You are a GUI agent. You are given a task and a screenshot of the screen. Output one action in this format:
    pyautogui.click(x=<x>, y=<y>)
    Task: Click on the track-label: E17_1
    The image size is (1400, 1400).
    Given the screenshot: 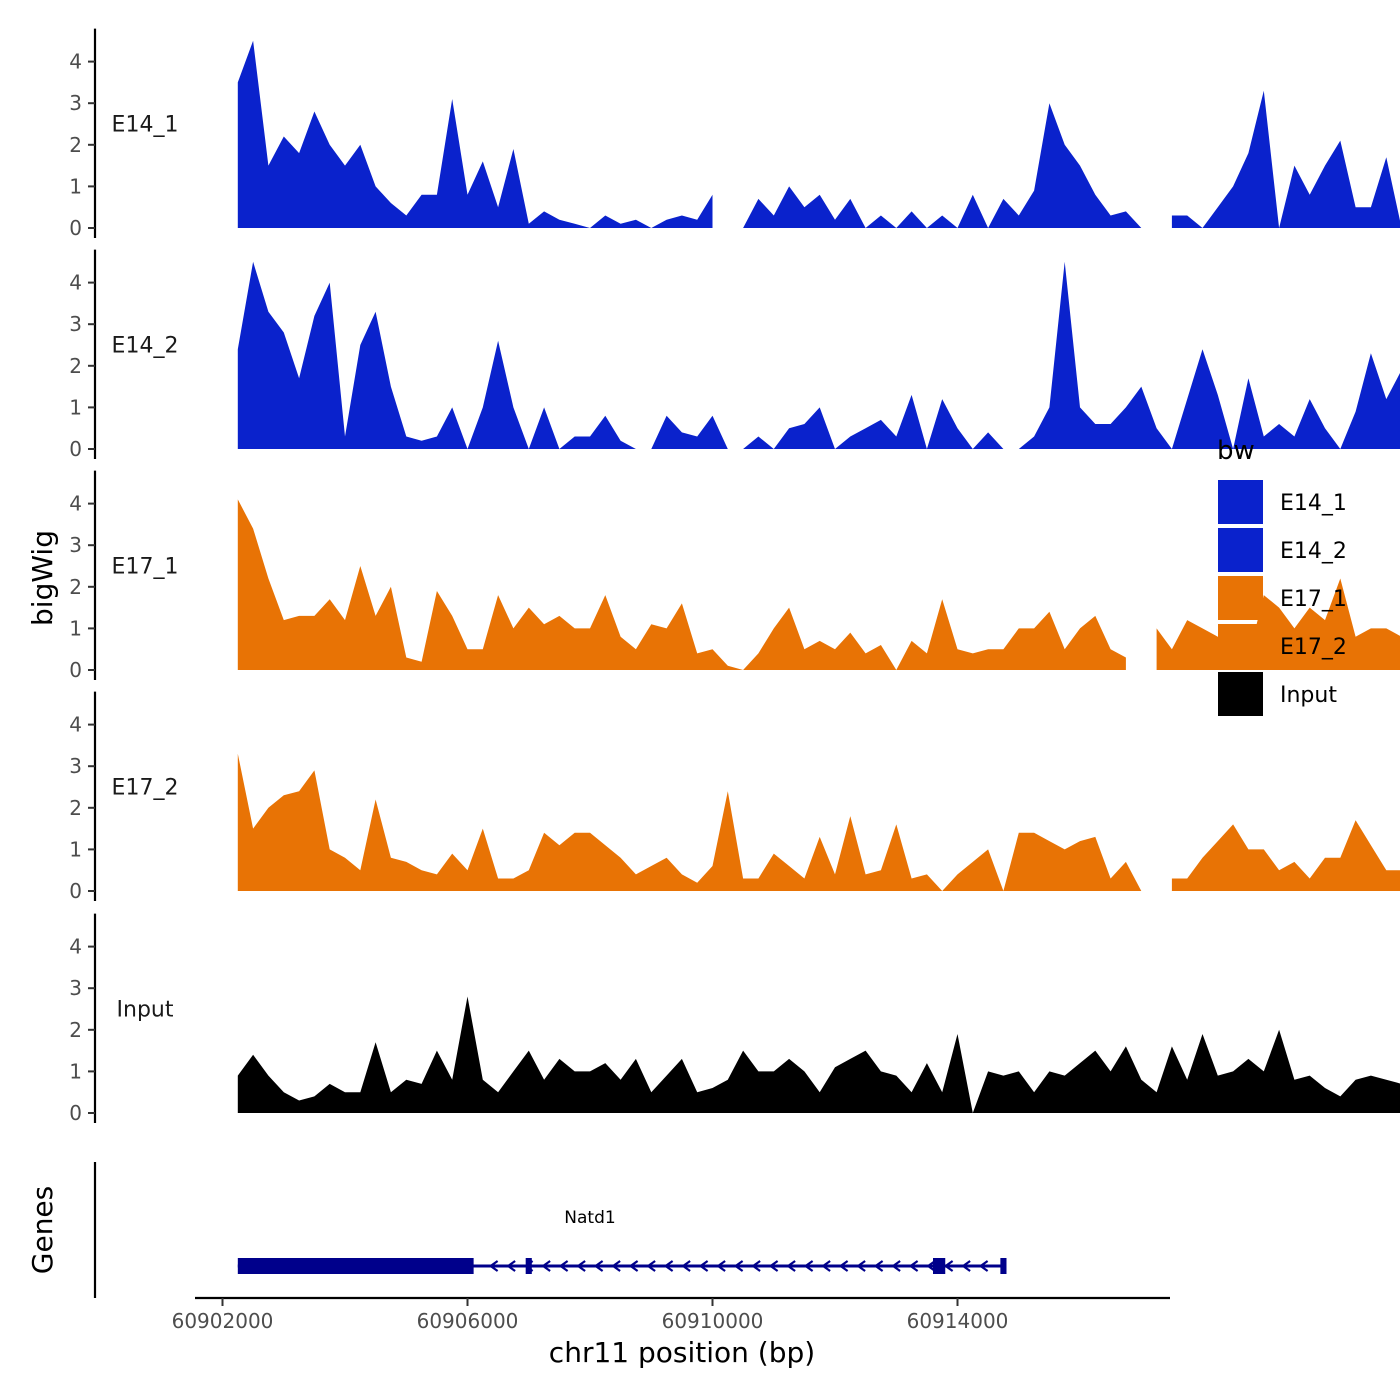 What is the action you would take?
    pyautogui.click(x=145, y=566)
    